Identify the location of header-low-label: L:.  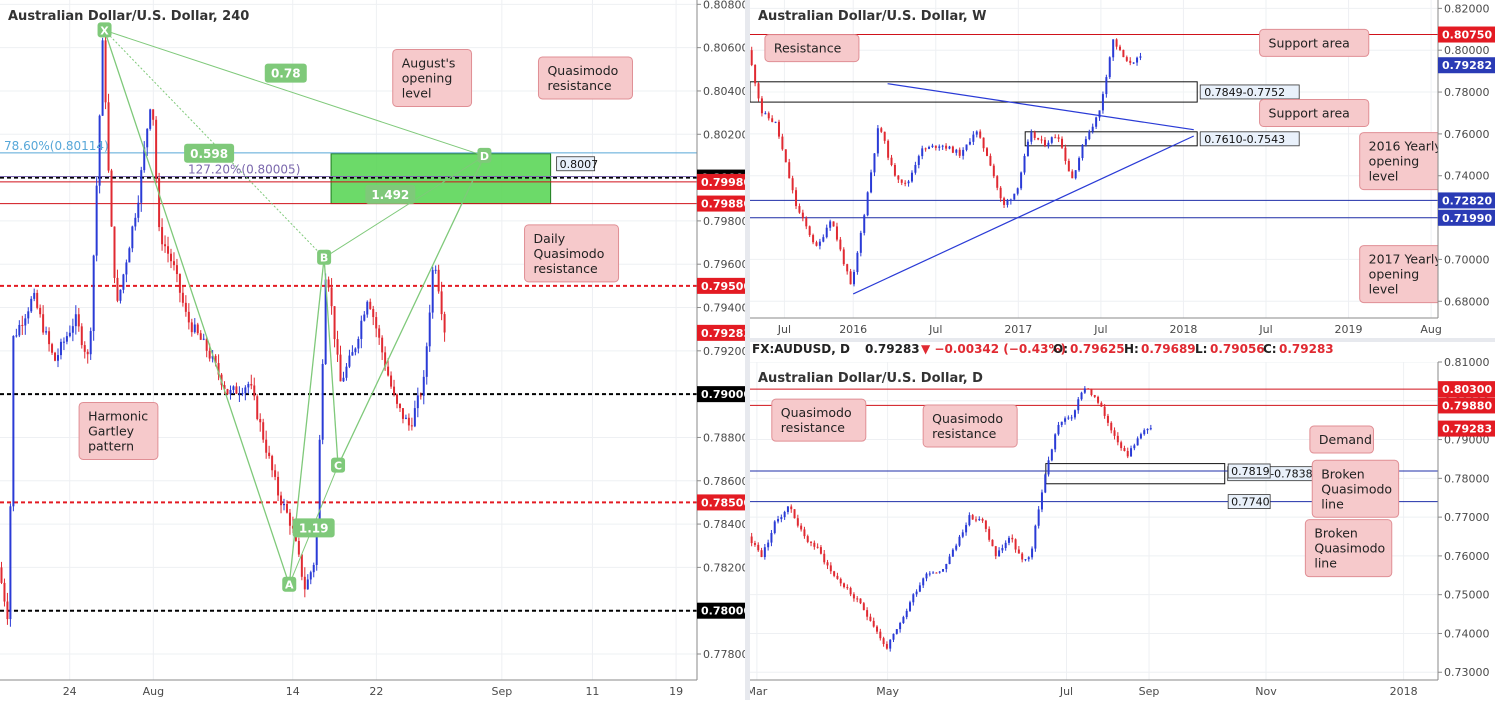
(1201, 349).